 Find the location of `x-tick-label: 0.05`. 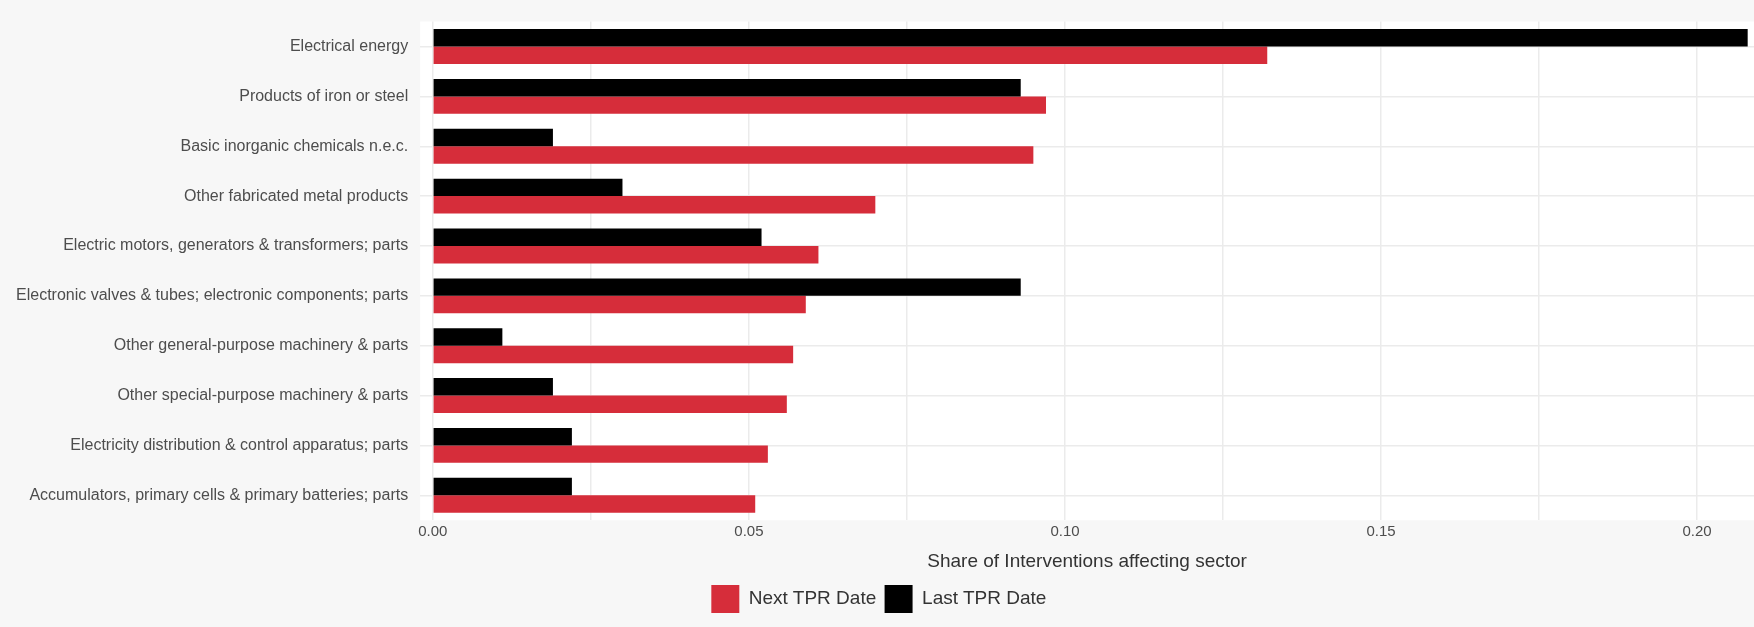

x-tick-label: 0.05 is located at coordinates (749, 531).